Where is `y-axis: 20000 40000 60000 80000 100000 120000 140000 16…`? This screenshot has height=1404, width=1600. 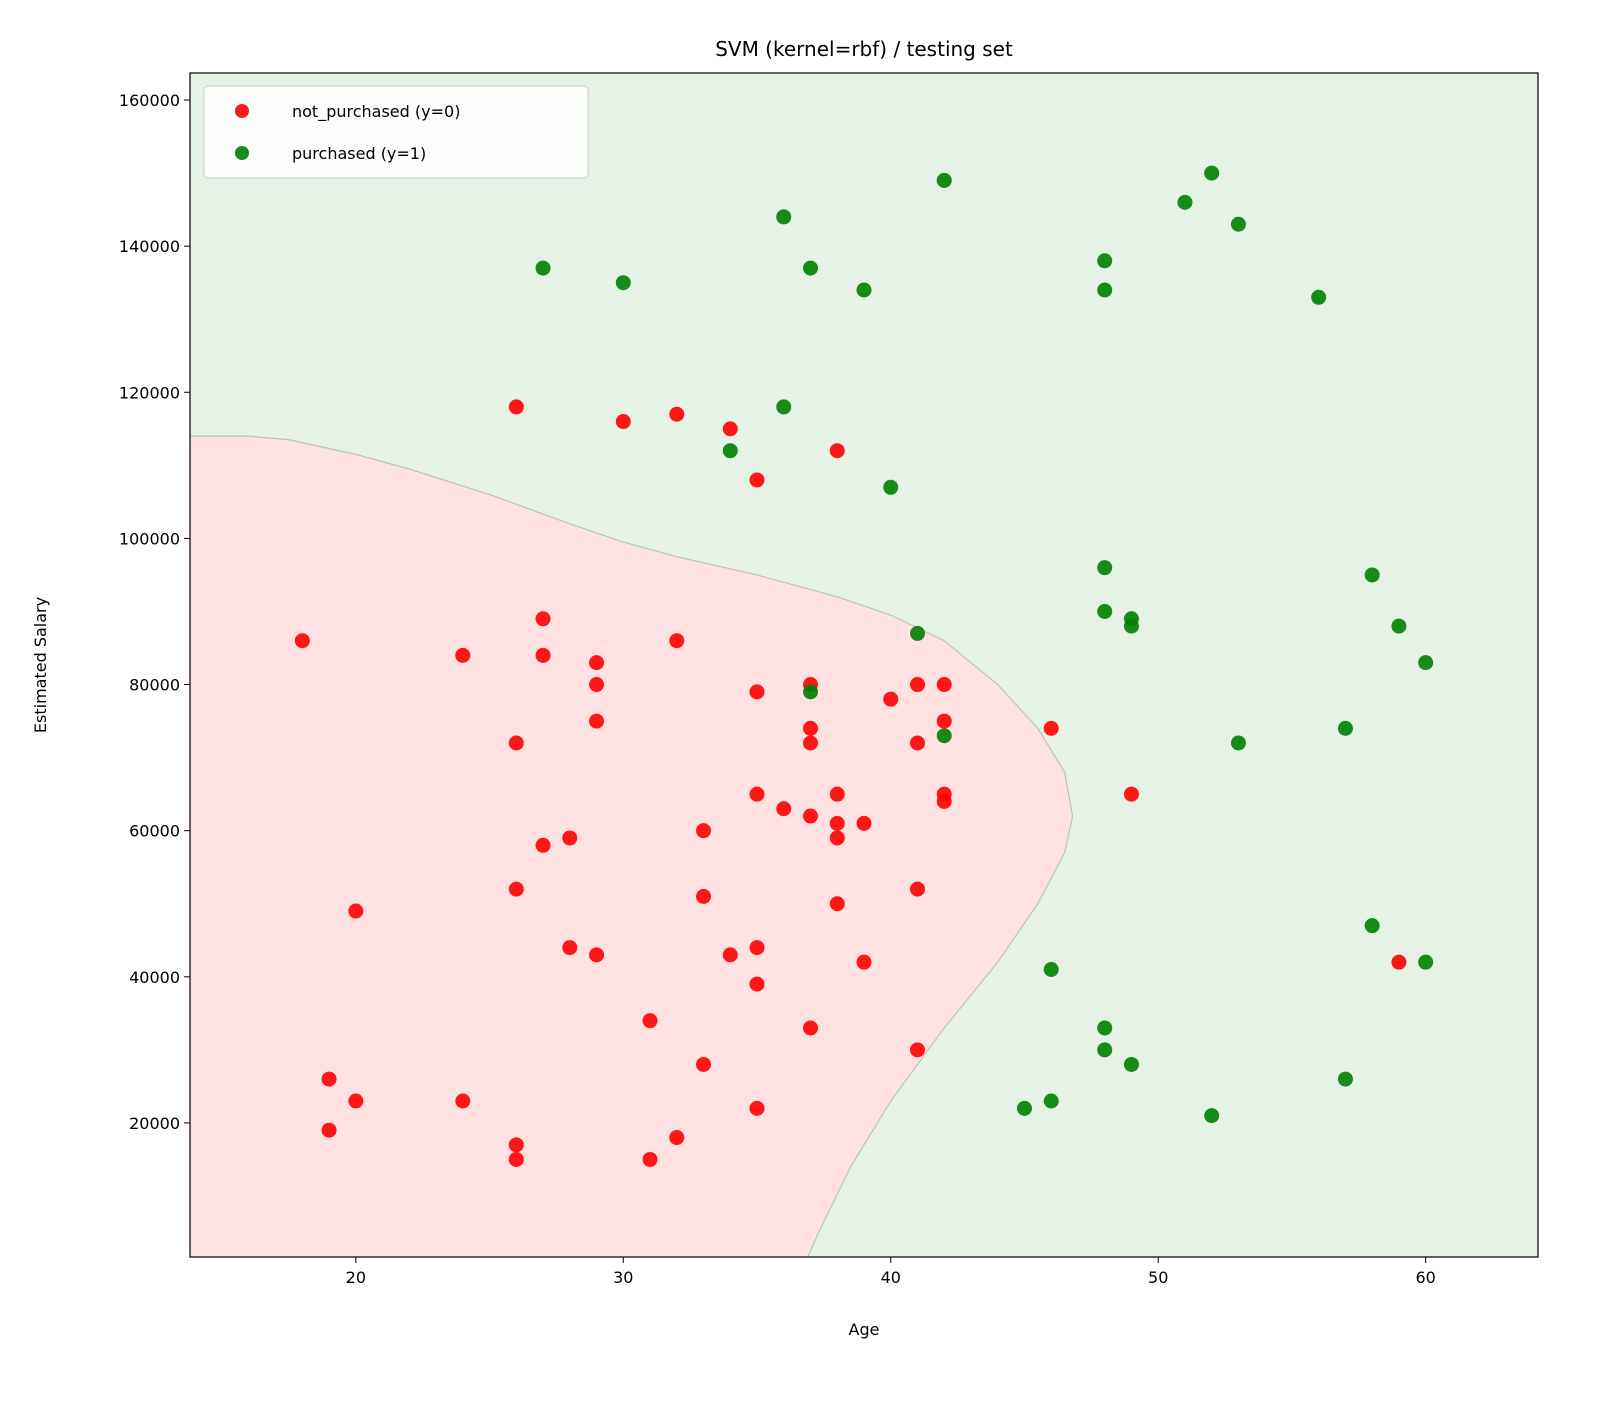 y-axis: 20000 40000 60000 80000 100000 120000 140000 16… is located at coordinates (154, 612).